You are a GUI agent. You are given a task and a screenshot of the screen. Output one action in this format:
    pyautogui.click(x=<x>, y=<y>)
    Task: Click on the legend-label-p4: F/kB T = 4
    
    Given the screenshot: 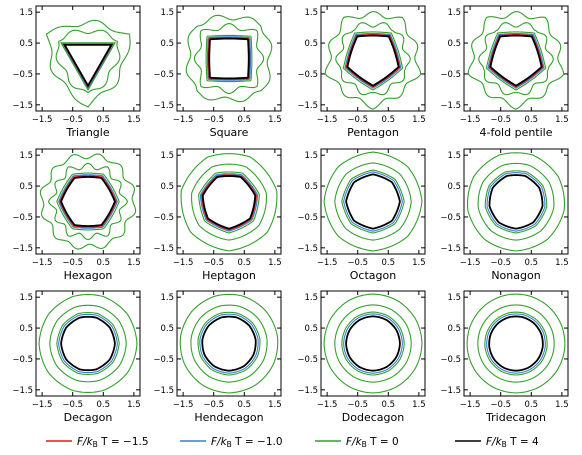 What is the action you would take?
    pyautogui.click(x=512, y=442)
    